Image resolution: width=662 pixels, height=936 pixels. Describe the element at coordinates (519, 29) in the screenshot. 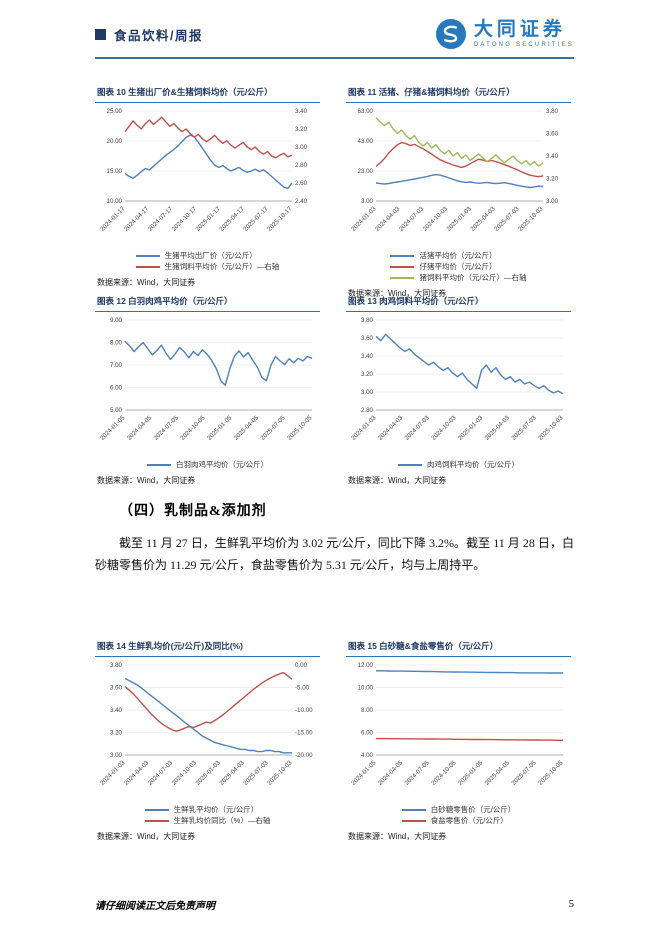

I see `brand-name: 大同证券` at that location.